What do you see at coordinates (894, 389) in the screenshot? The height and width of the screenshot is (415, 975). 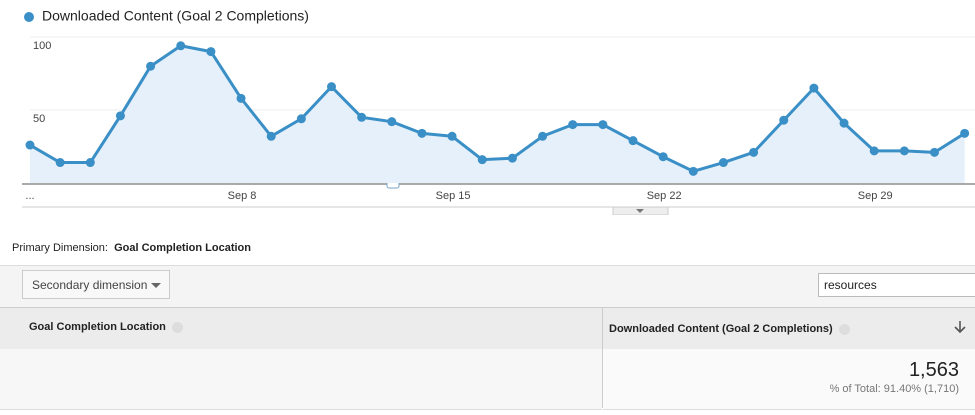 I see `total-note: % of Total: 91.40% (1,710)` at bounding box center [894, 389].